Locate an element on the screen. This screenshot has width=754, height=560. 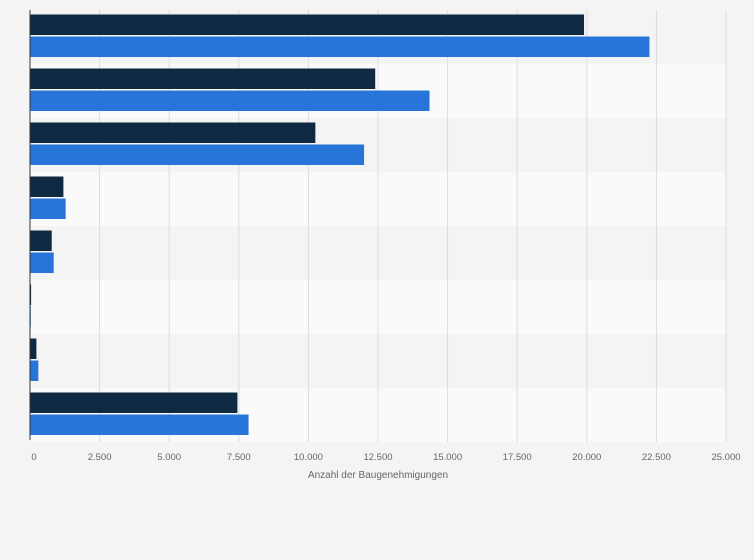
x-tick-label: 15.000 is located at coordinates (447, 457).